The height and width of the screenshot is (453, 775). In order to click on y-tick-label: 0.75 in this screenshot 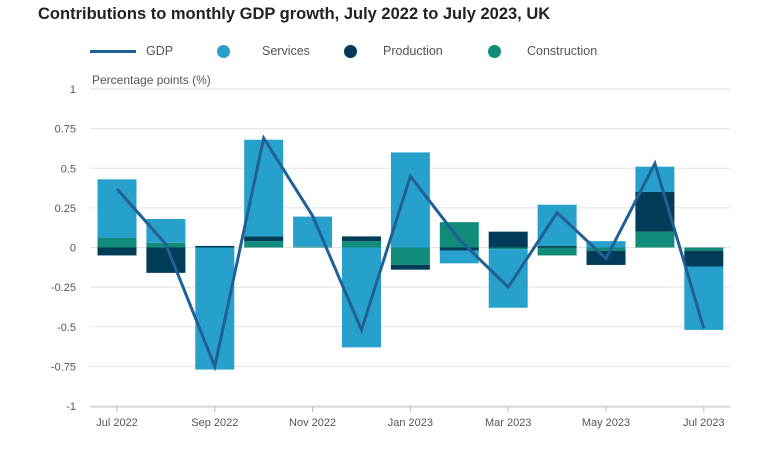, I will do `click(65, 130)`.